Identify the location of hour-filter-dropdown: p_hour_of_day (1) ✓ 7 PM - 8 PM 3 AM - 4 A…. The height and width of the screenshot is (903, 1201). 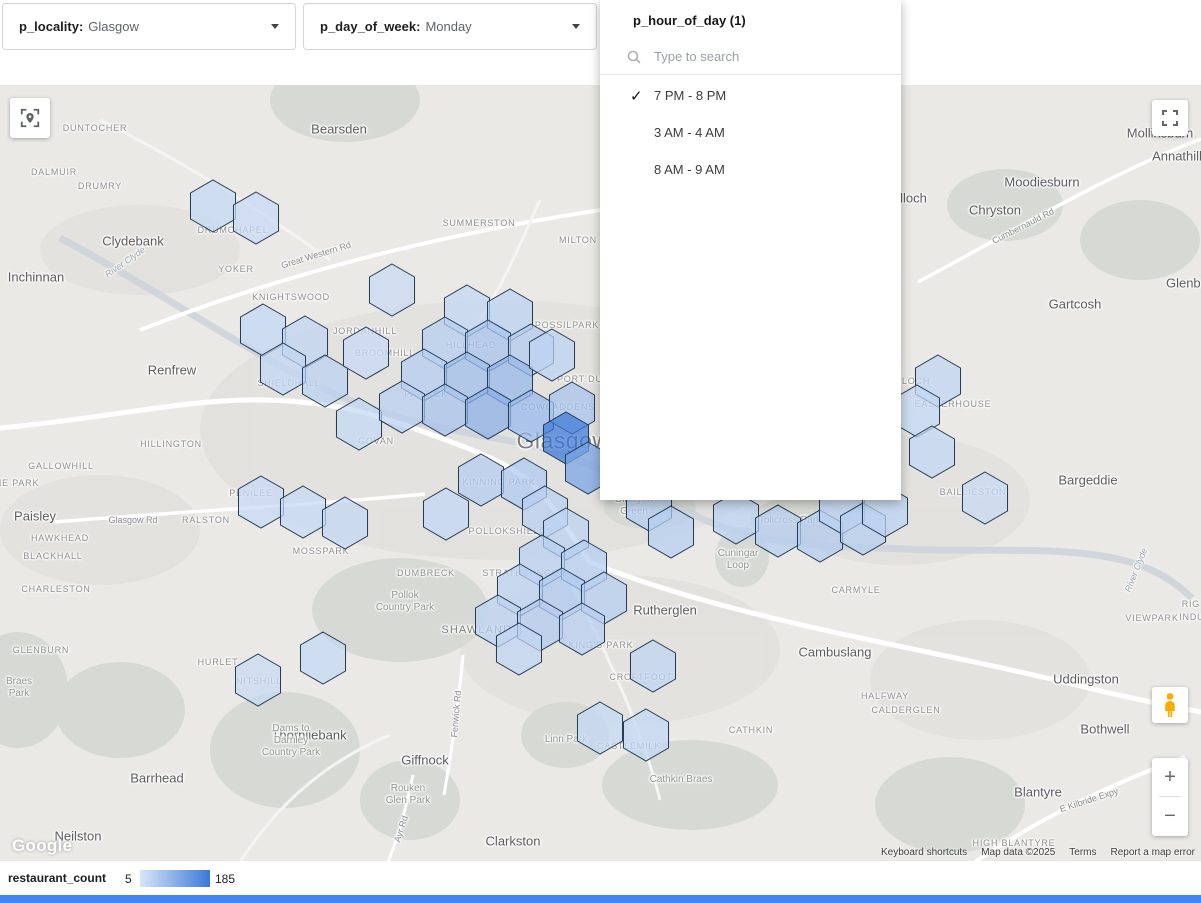
(750, 250).